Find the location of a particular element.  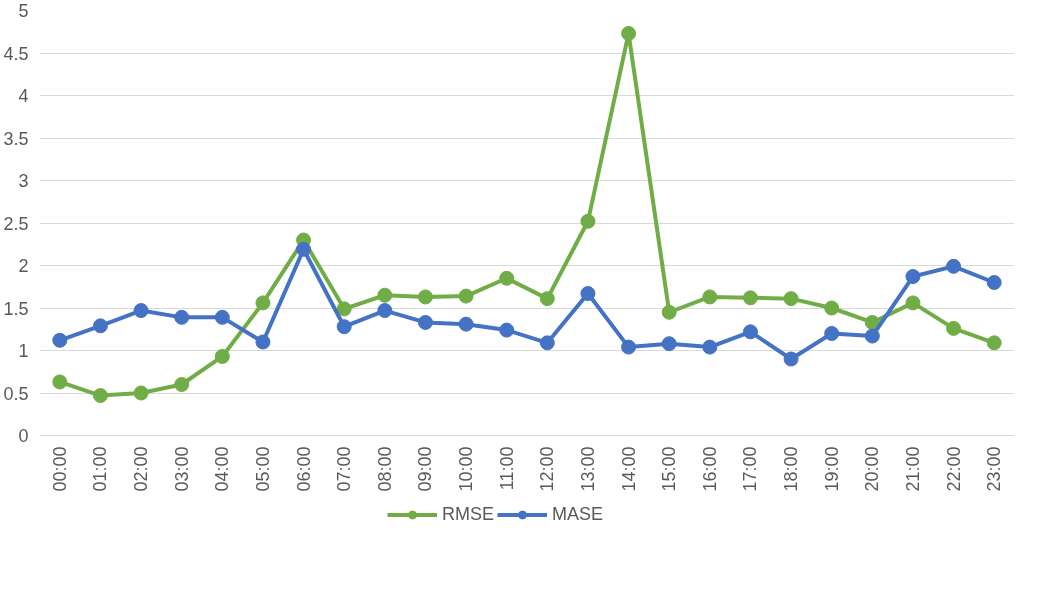

y-tick-label: 2 is located at coordinates (23, 266).